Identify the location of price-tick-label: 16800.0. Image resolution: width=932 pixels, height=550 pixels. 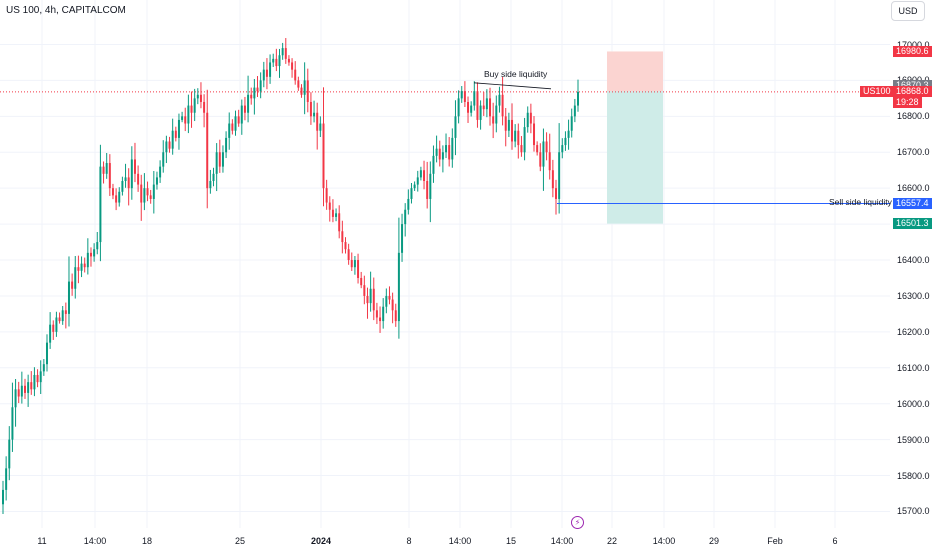
(913, 116).